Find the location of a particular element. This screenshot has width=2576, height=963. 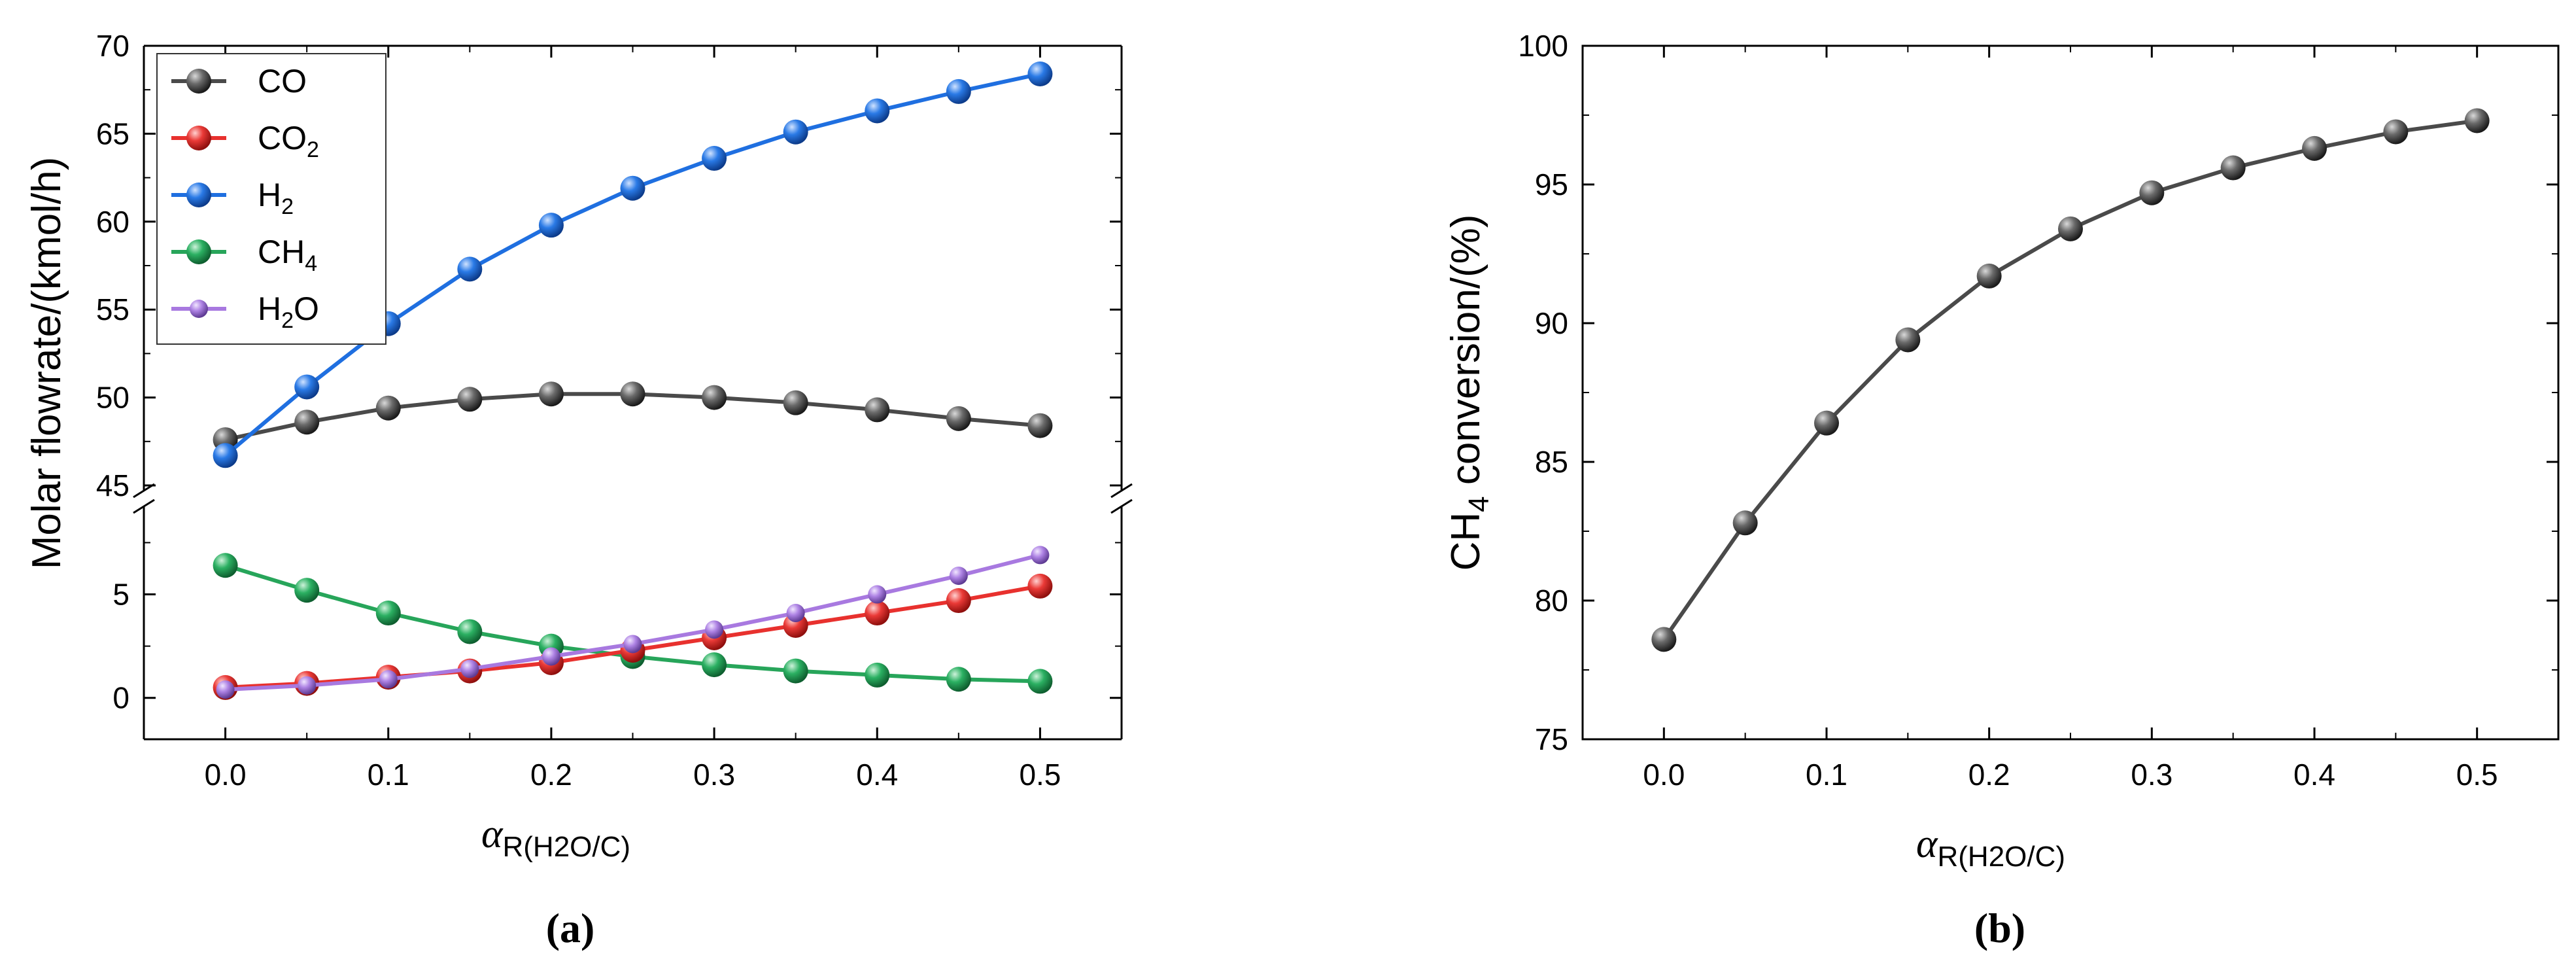

panel-b-y-axis-label-main: CH is located at coordinates (1465, 541).